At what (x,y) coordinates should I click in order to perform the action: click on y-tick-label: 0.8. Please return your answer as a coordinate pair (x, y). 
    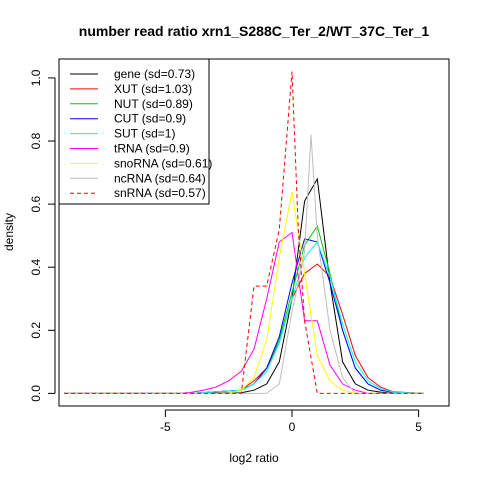
    Looking at the image, I should click on (36, 140).